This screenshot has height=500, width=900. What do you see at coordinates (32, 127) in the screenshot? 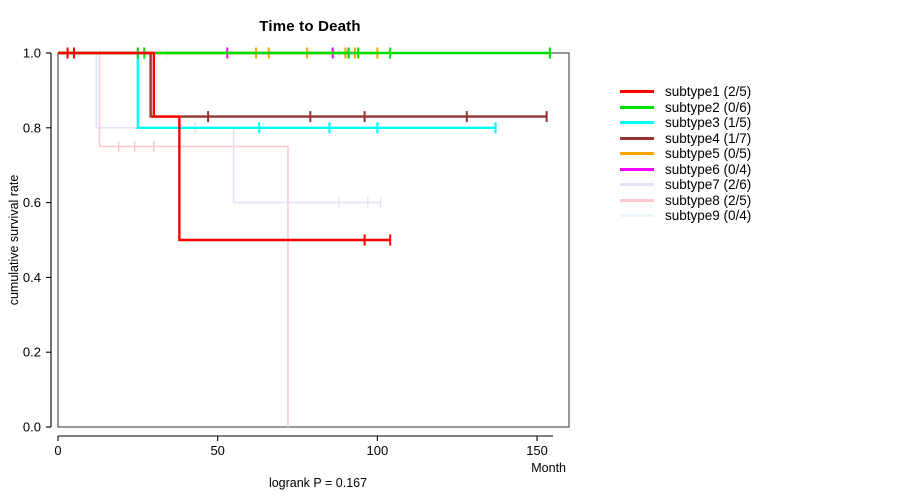
I see `y-axis-tick-label: 0.8` at bounding box center [32, 127].